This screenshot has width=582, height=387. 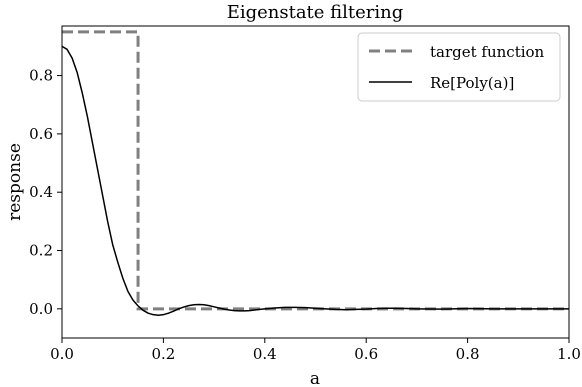 What do you see at coordinates (459, 67) in the screenshot?
I see `legend: target function Re[Poly(a)]` at bounding box center [459, 67].